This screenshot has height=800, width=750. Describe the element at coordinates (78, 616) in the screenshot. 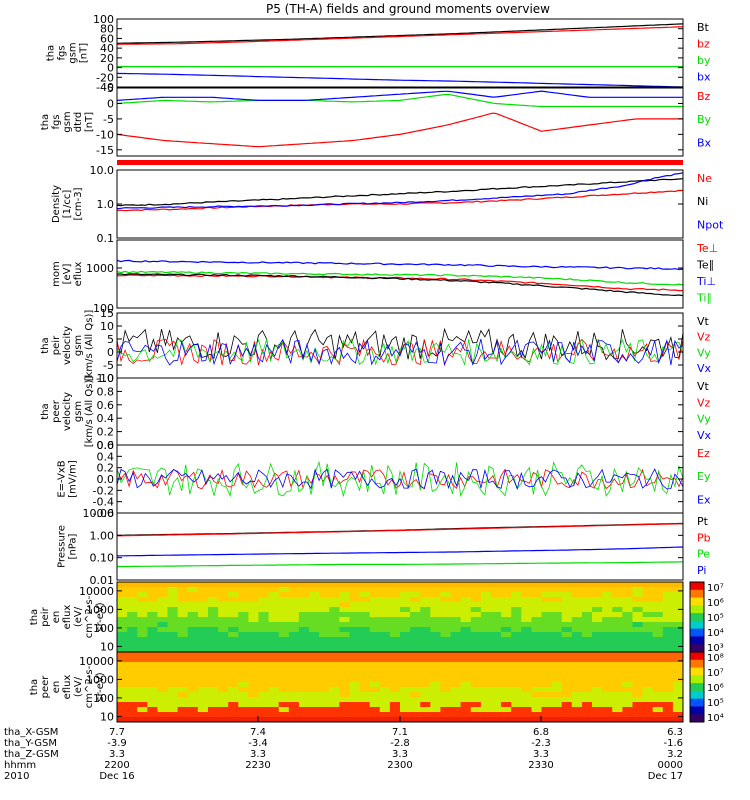

I see `y-axis-label: (eV/` at that location.